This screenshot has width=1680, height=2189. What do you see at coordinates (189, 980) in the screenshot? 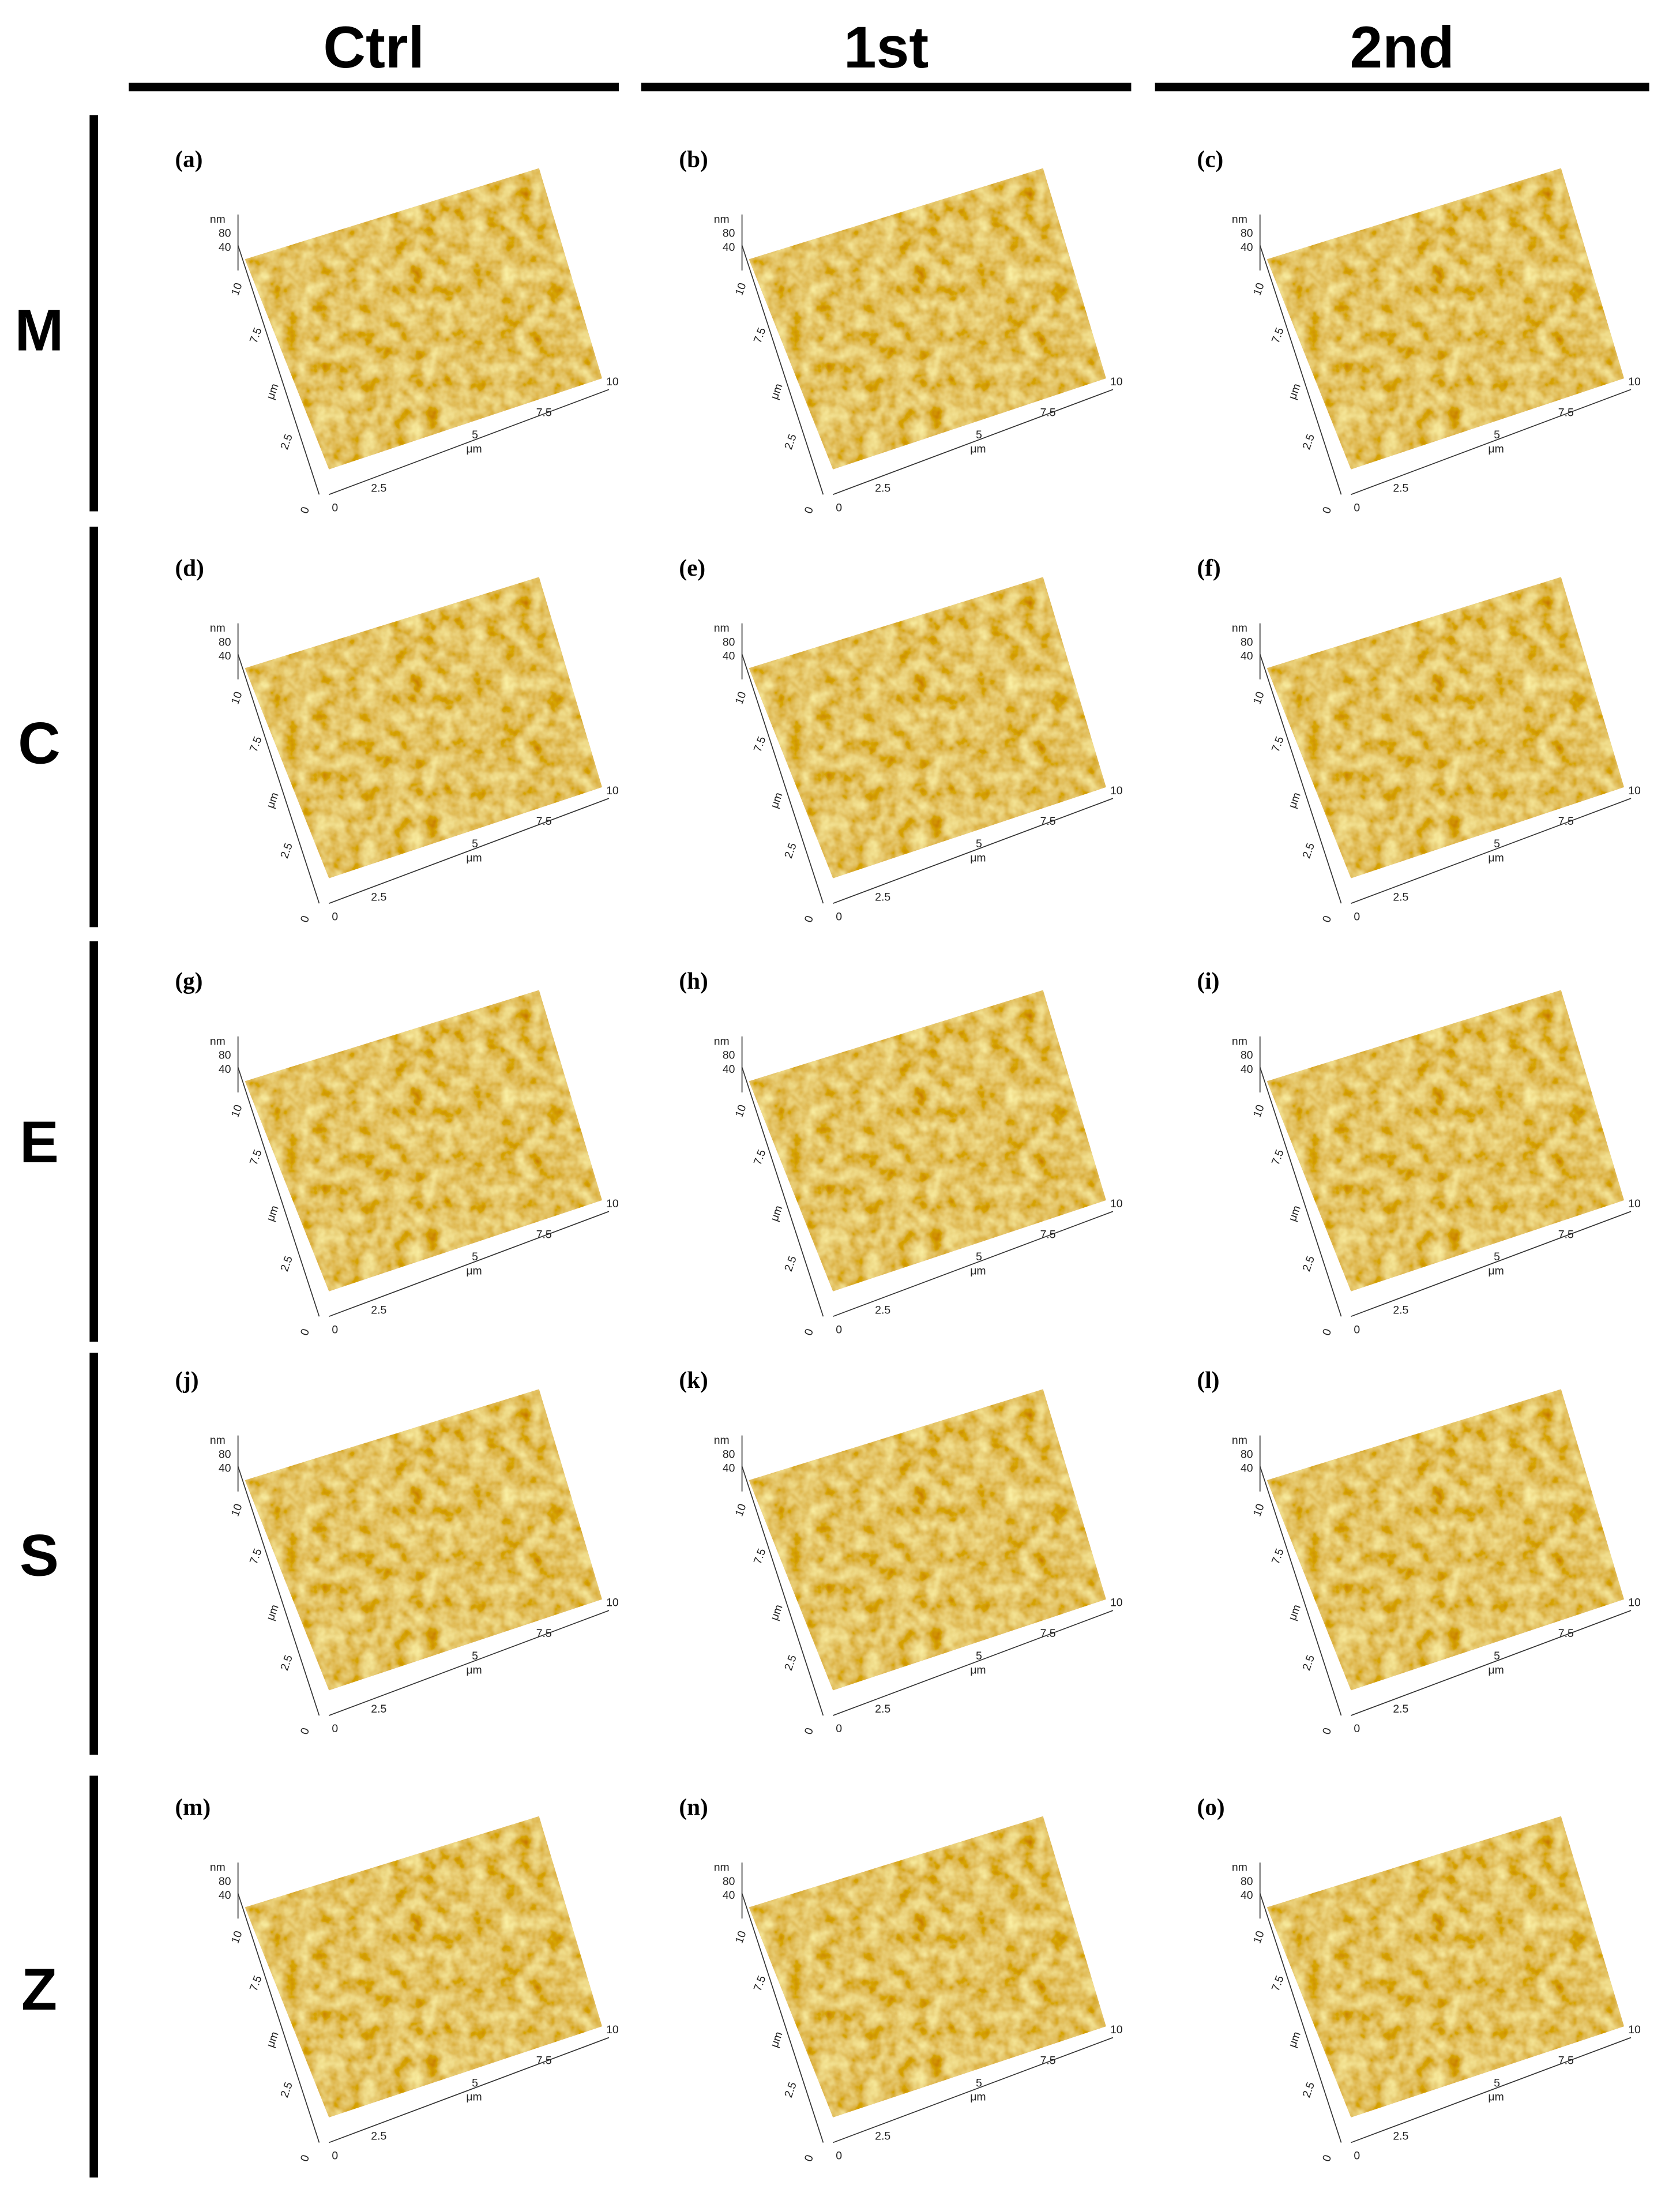
I see `panel-label: (g)` at bounding box center [189, 980].